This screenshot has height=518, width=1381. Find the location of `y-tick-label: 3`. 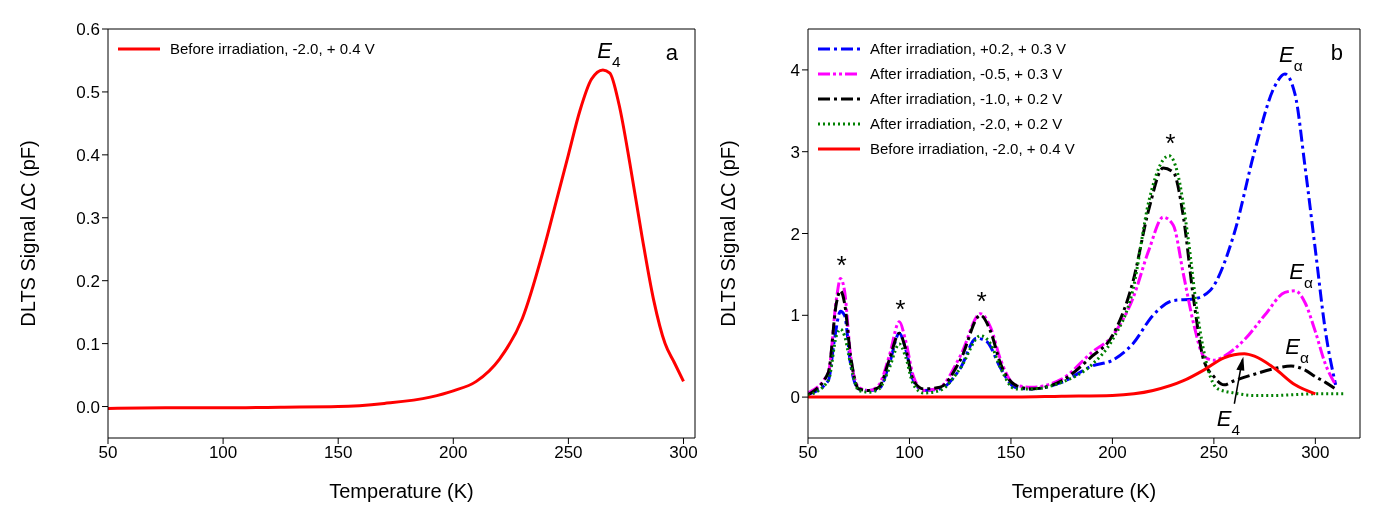

y-tick-label: 3 is located at coordinates (795, 152).